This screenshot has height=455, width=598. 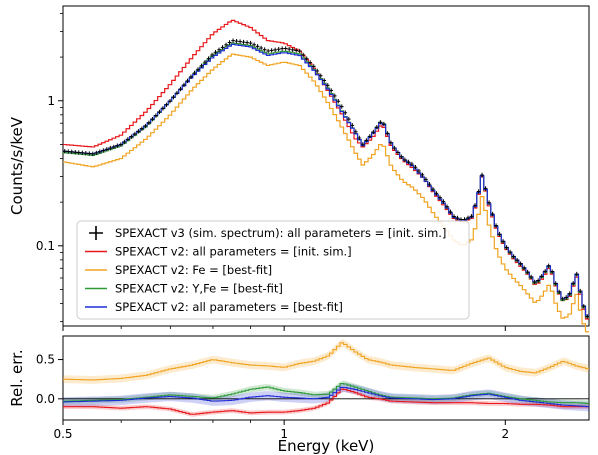 I want to click on legend-box, so click(x=273, y=270).